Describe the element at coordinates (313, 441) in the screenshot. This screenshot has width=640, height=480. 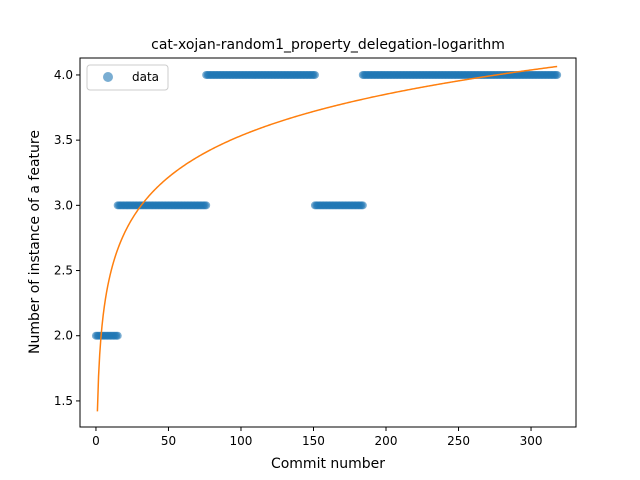
I see `x-tick-label: 150` at that location.